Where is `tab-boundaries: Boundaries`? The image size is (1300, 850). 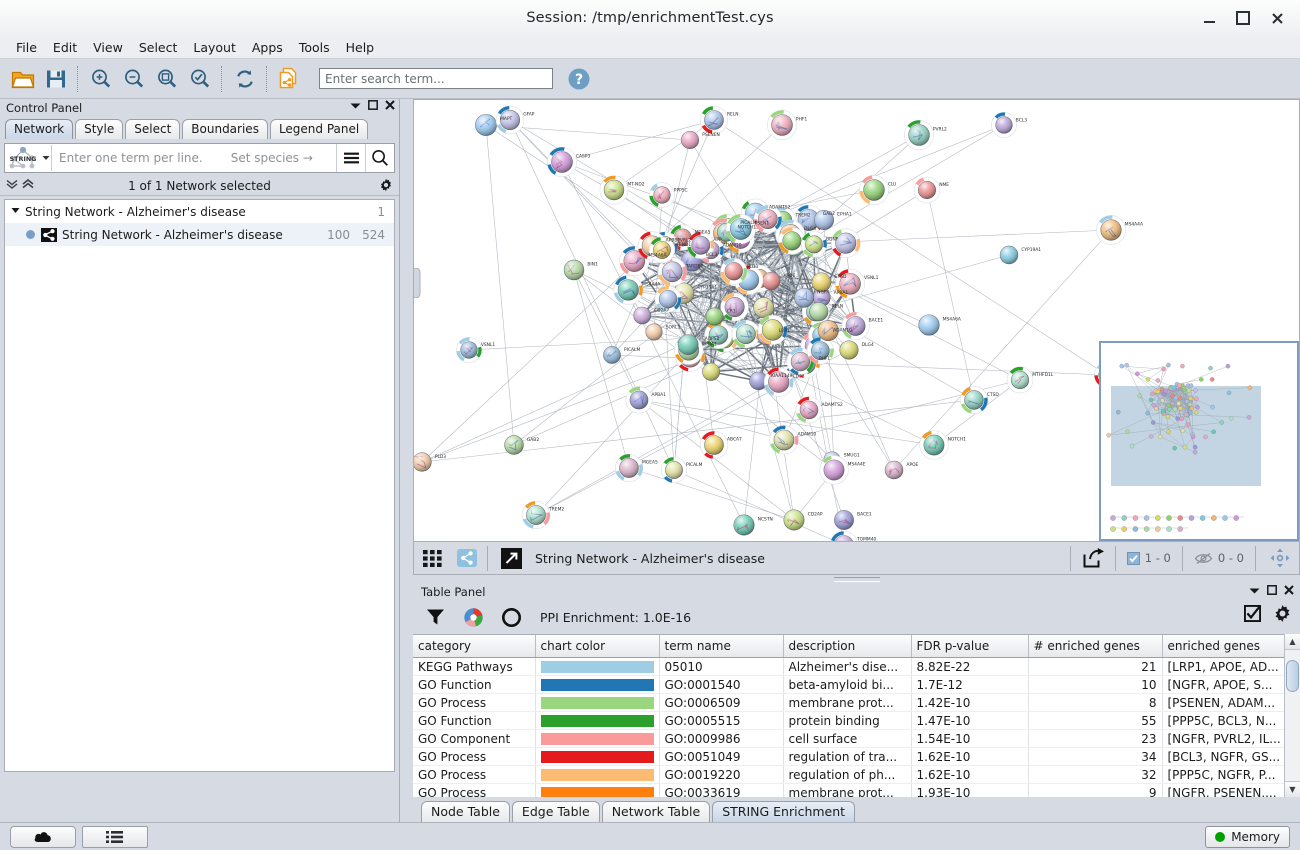
tab-boundaries: Boundaries is located at coordinates (225, 129).